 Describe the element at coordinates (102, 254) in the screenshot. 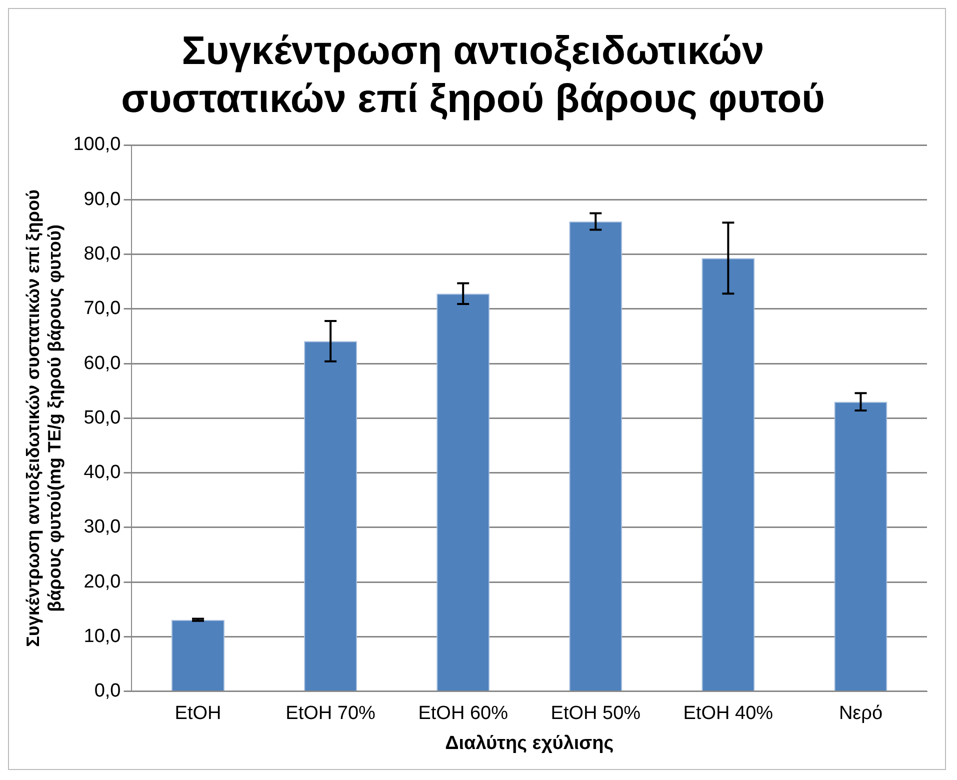

I see `y-tick-label: 80,0` at that location.